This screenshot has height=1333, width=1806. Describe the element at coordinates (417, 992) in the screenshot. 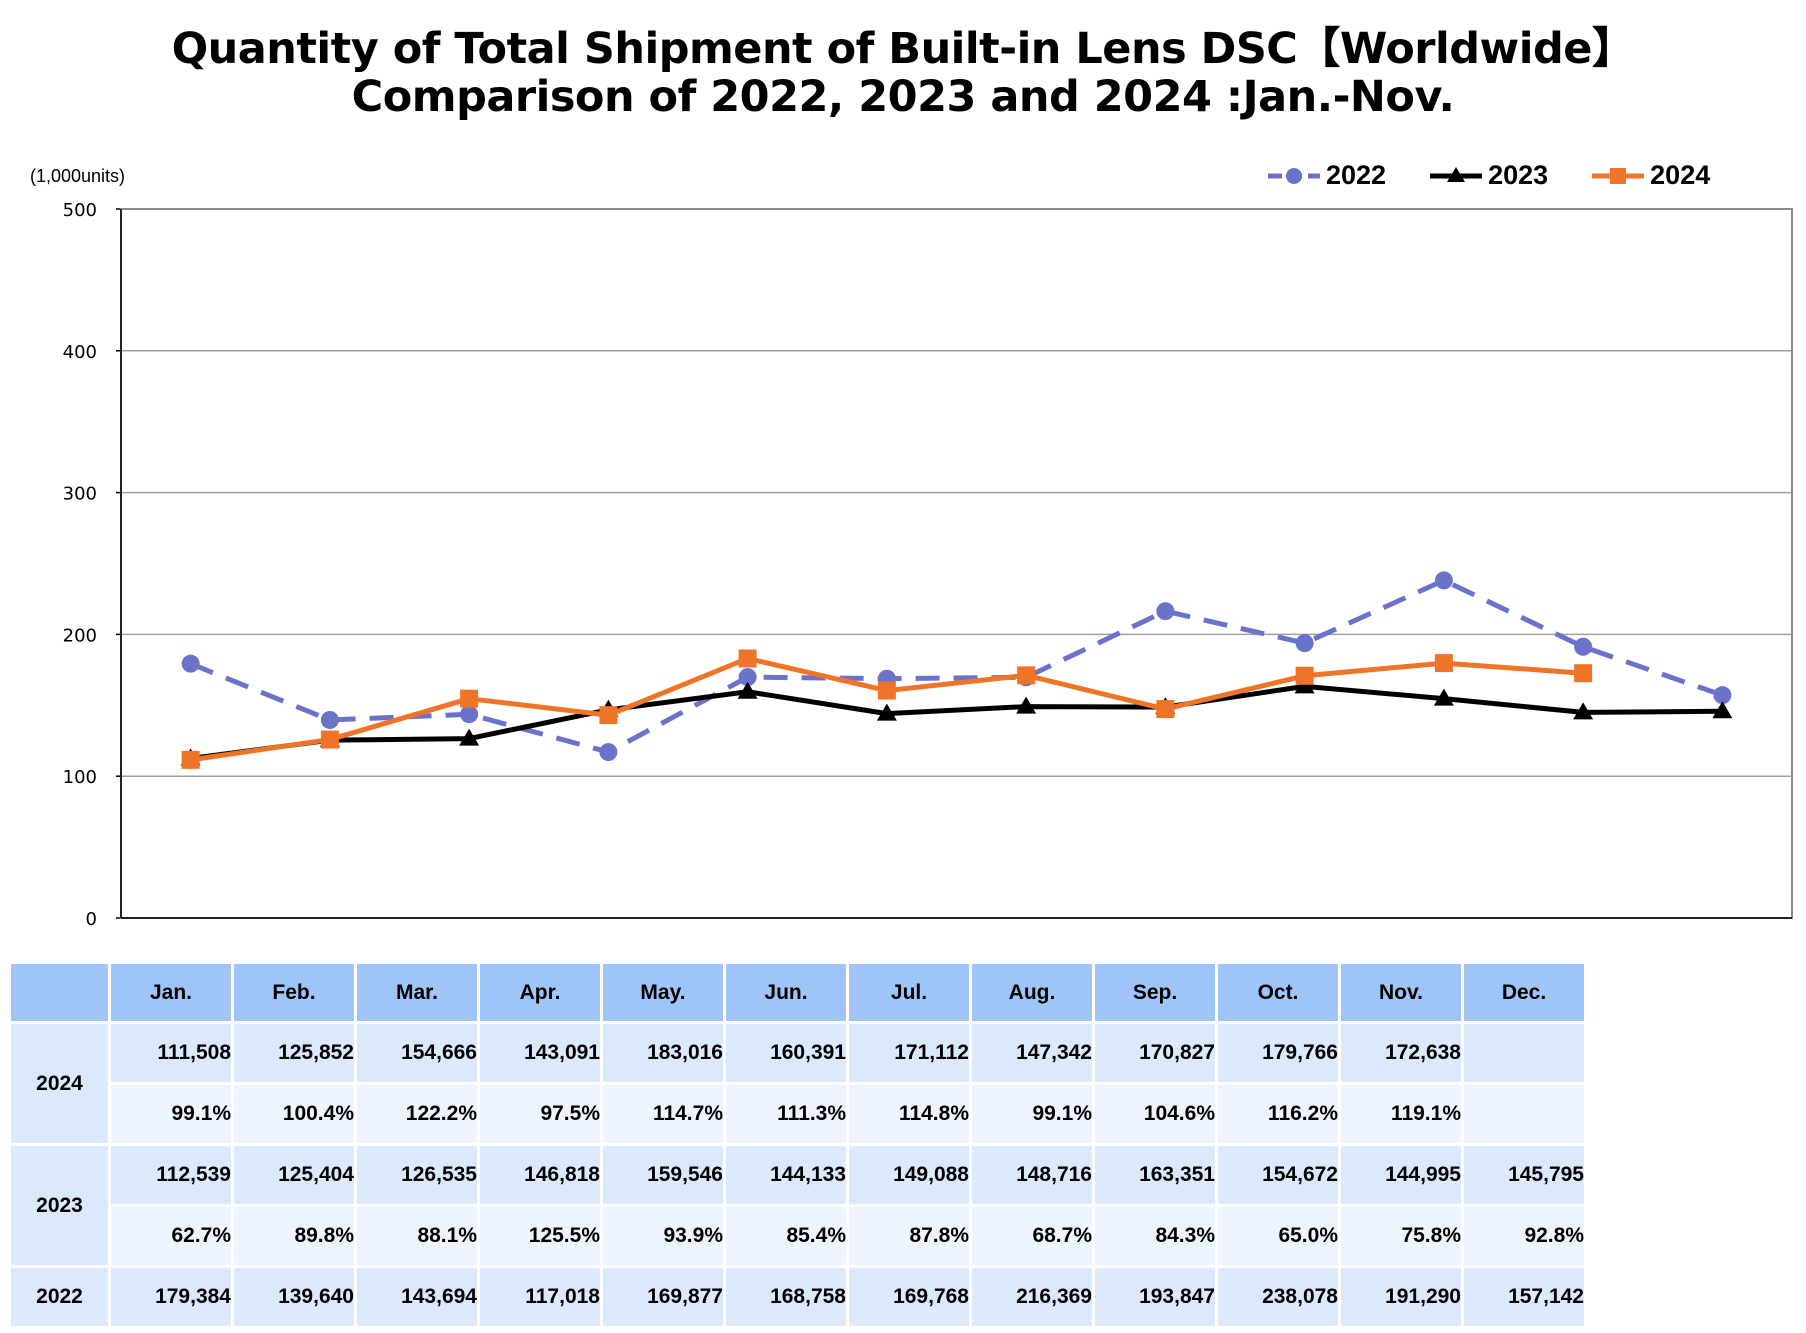

I see `table-header-cell: Mar.` at that location.